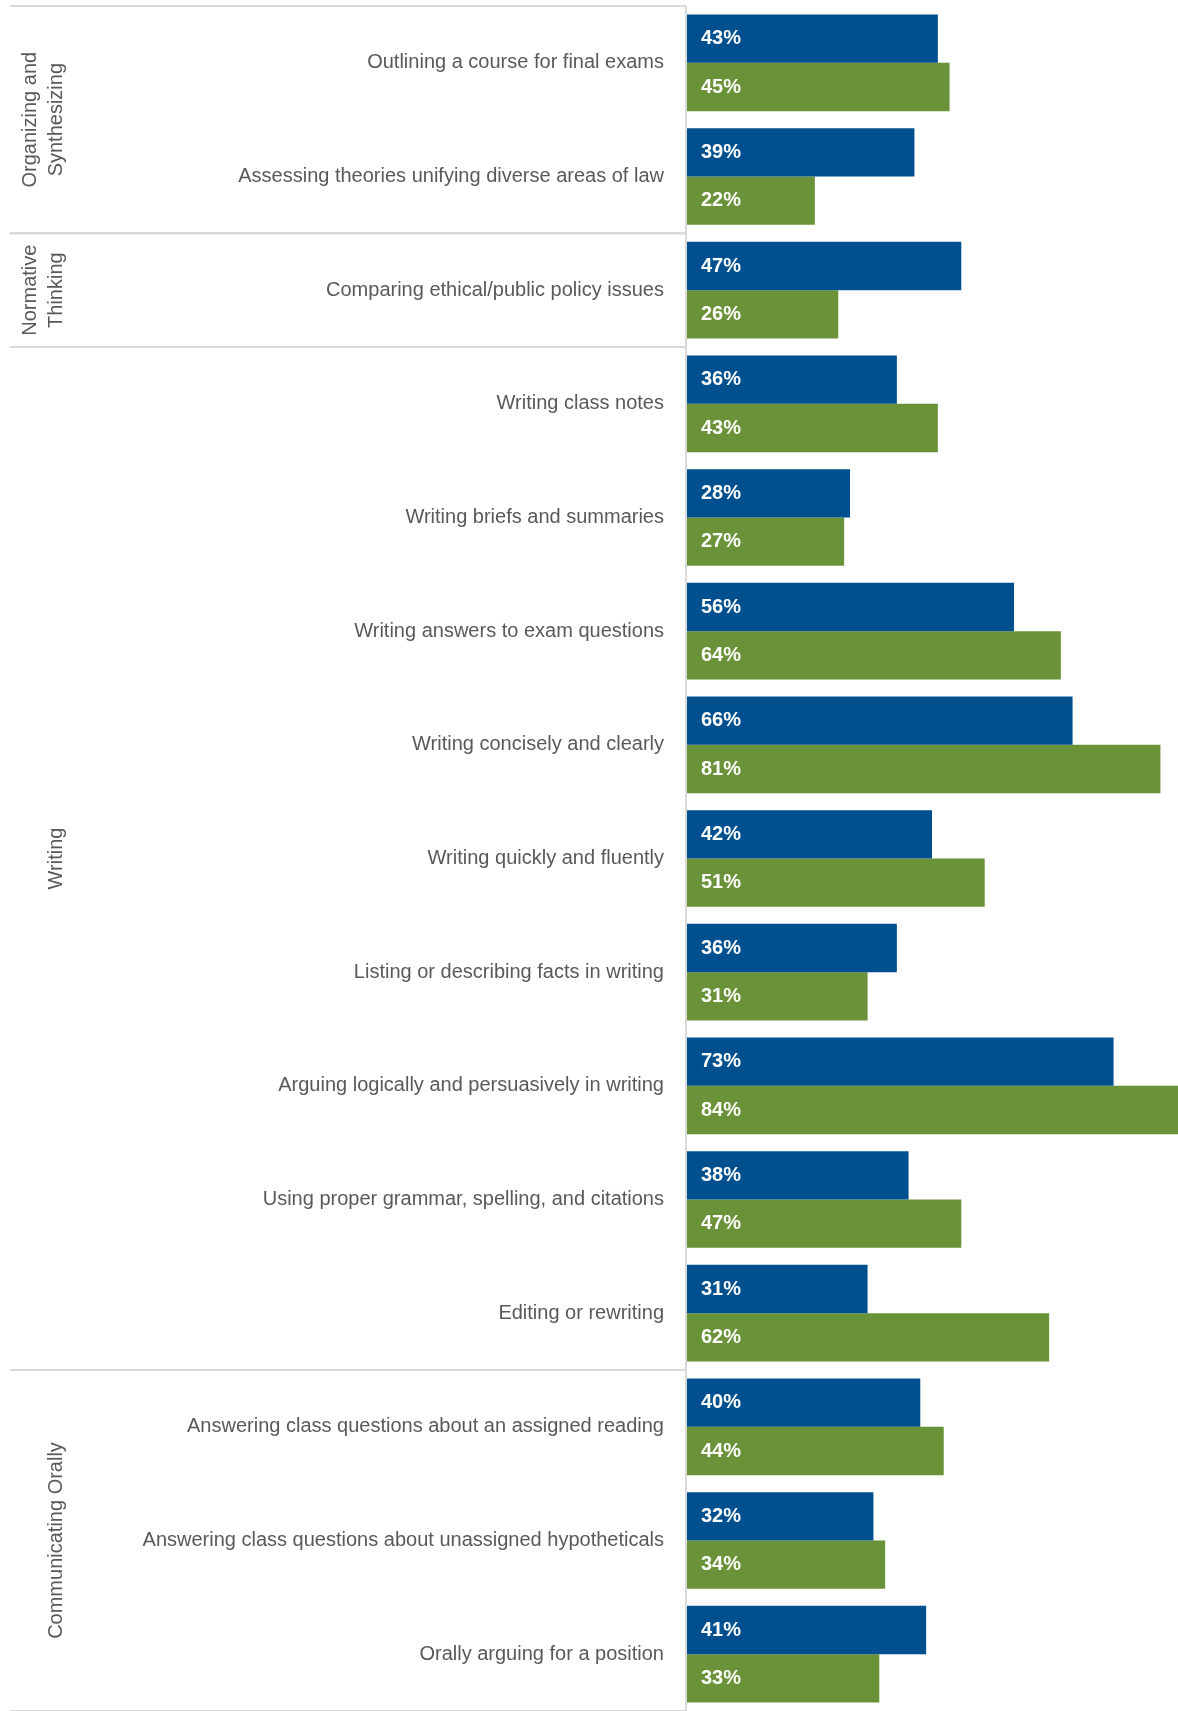  Describe the element at coordinates (721, 1676) in the screenshot. I see `data-label: 33%` at that location.